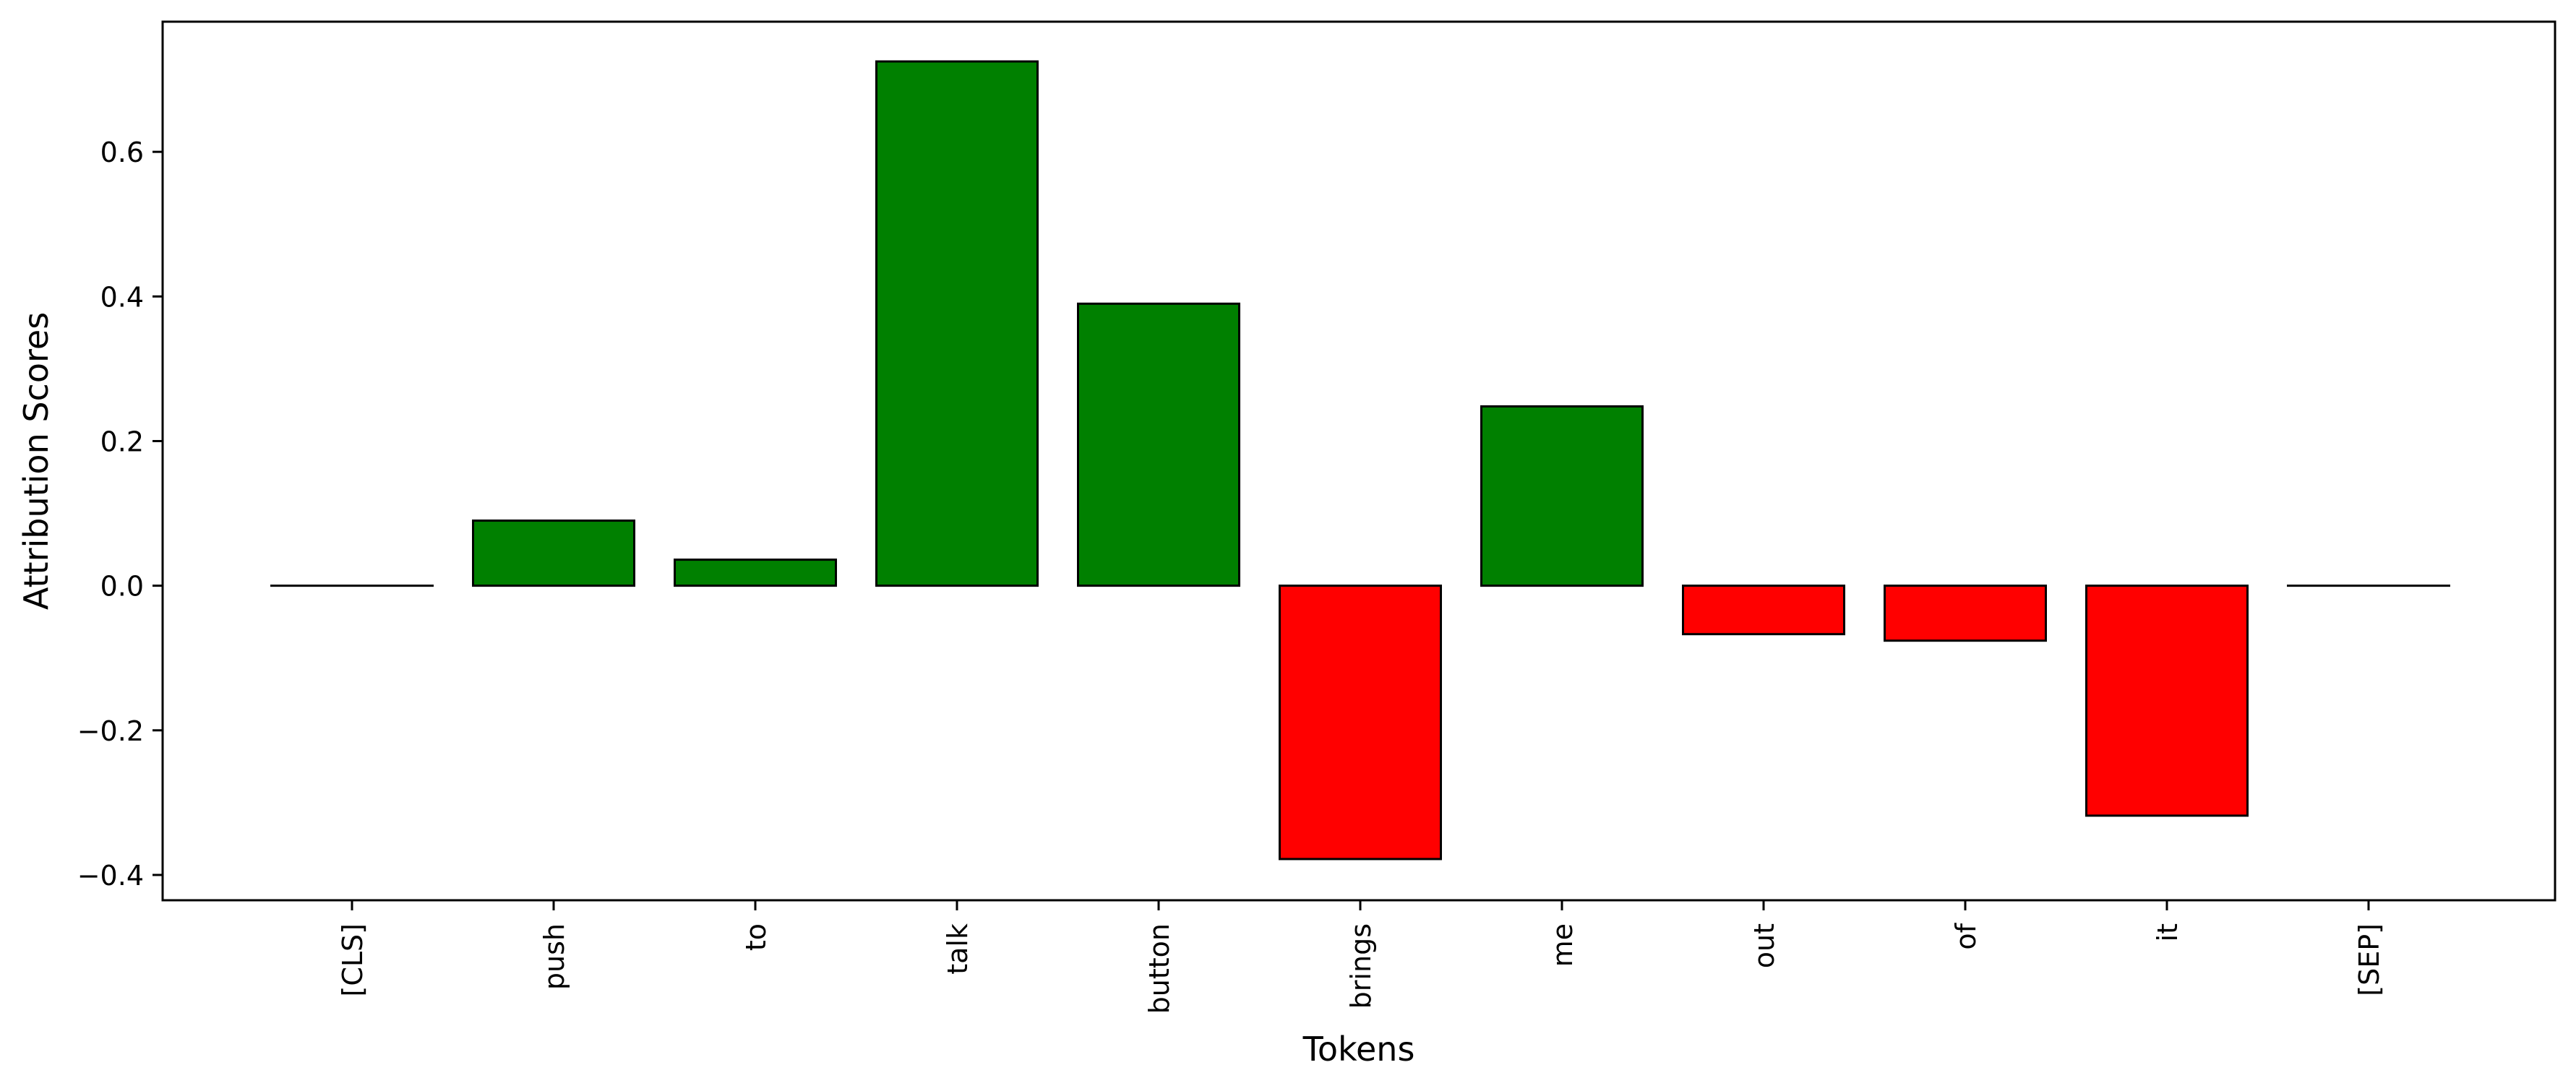 Image resolution: width=2576 pixels, height=1091 pixels. I want to click on y-tick-label: 0.2, so click(122, 442).